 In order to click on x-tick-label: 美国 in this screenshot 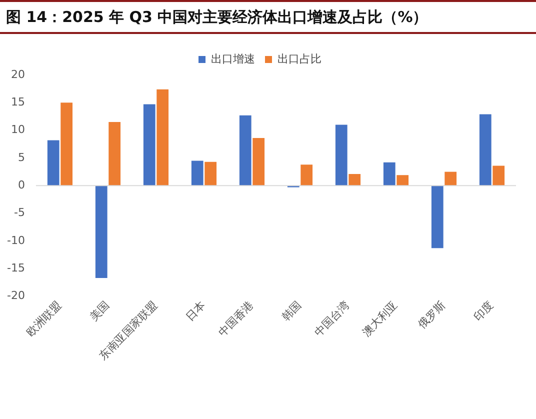, I will do `click(99, 311)`.